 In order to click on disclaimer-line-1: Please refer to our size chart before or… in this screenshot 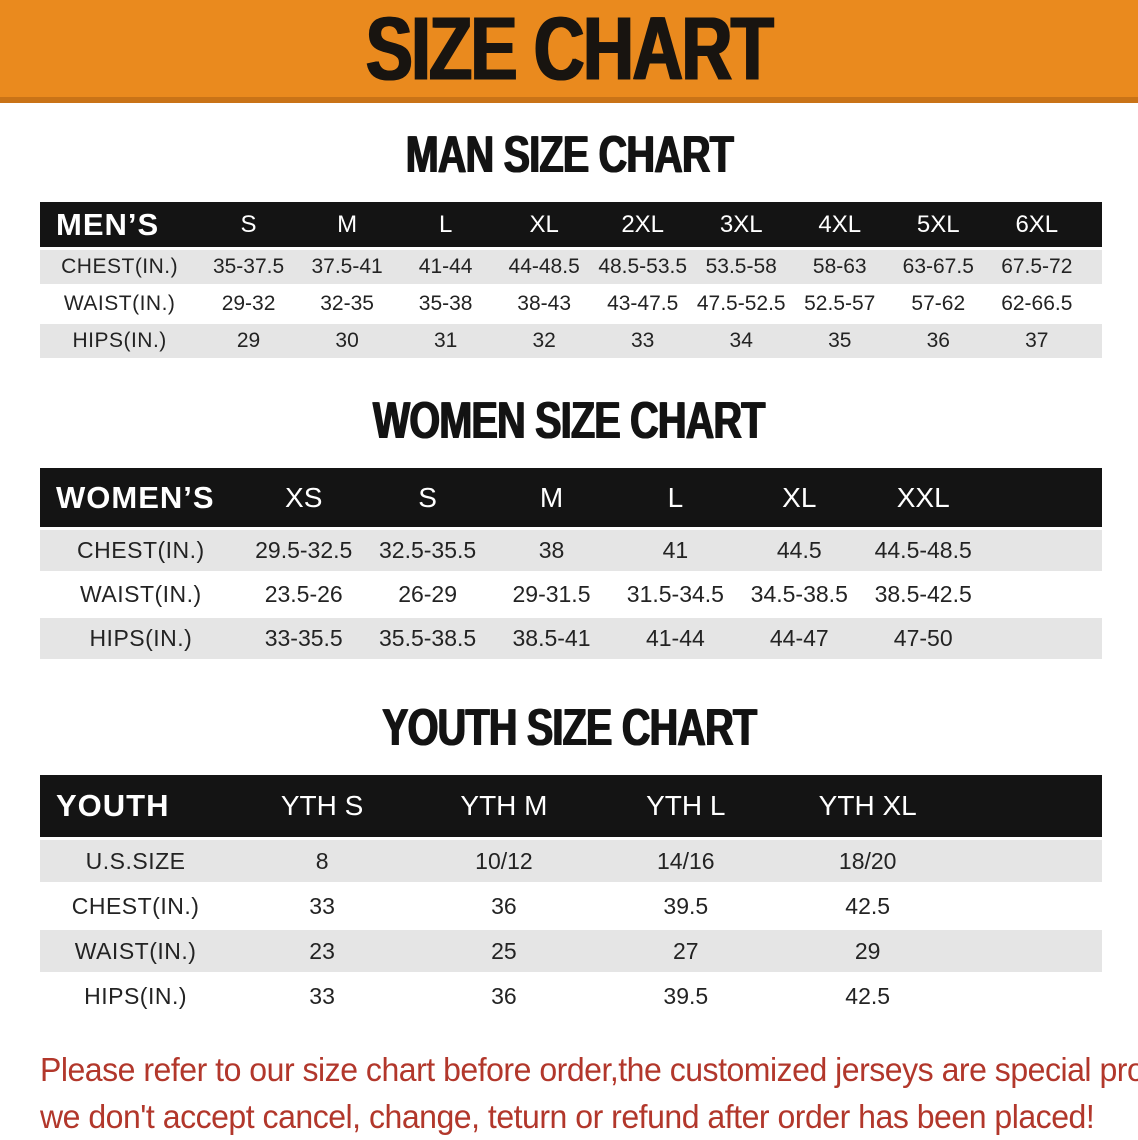, I will do `click(589, 1069)`.